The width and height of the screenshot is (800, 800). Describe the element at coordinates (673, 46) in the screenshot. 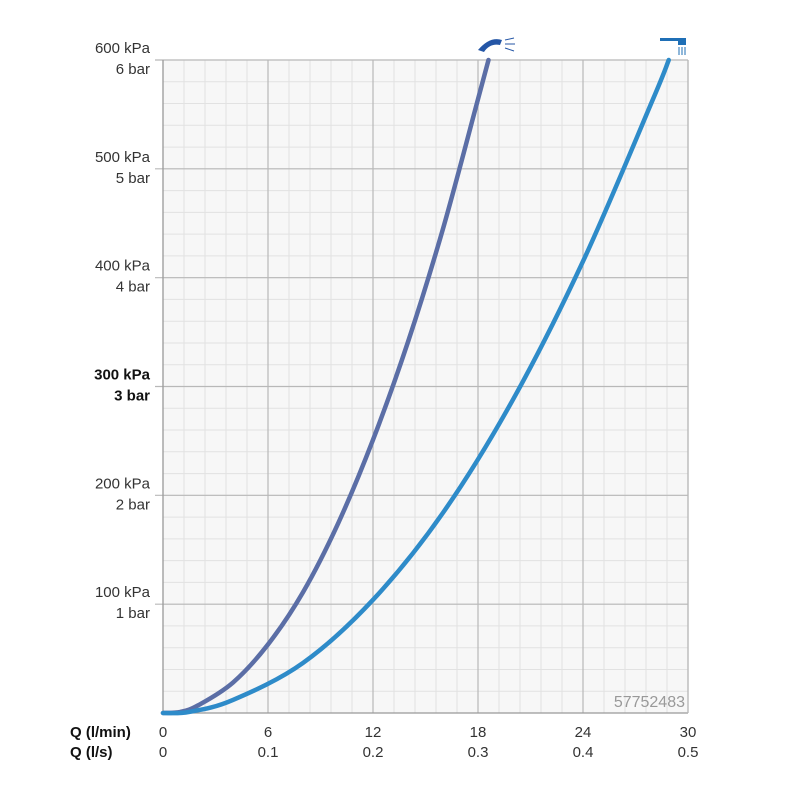

I see `head-shower-icon` at that location.